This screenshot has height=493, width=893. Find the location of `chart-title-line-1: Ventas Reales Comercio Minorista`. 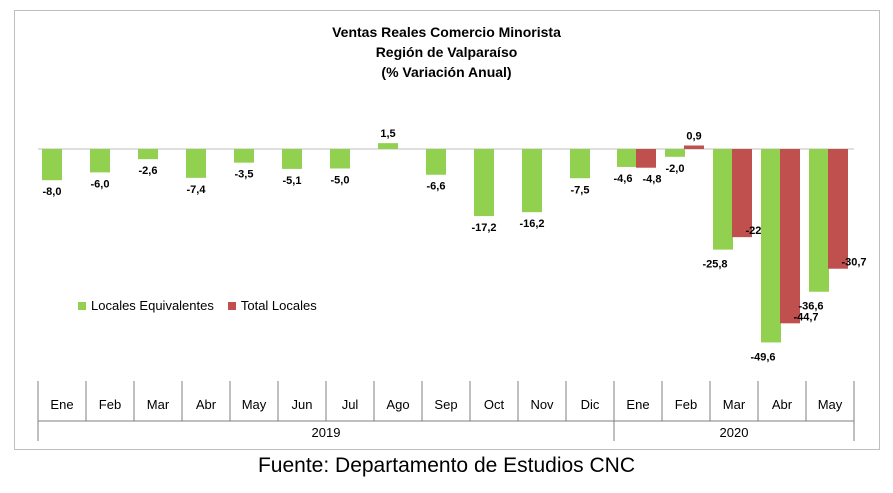

chart-title-line-1: Ventas Reales Comercio Minorista is located at coordinates (446, 32).